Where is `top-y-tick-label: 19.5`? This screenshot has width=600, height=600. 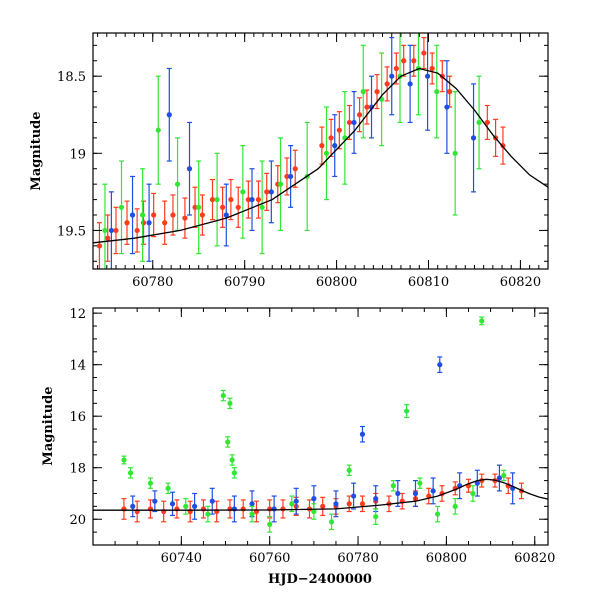
top-y-tick-label: 19.5 is located at coordinates (71, 231).